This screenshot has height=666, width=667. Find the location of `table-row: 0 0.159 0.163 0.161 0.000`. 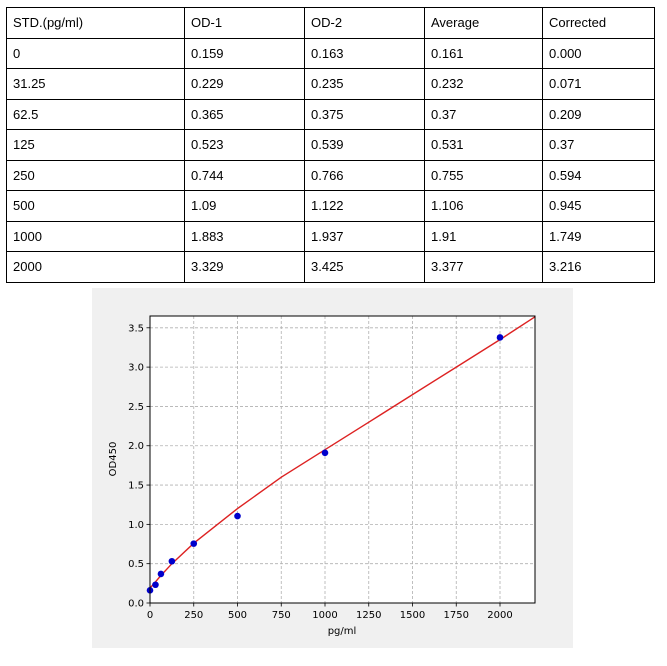

table-row: 0 0.159 0.163 0.161 0.000 is located at coordinates (330, 53).